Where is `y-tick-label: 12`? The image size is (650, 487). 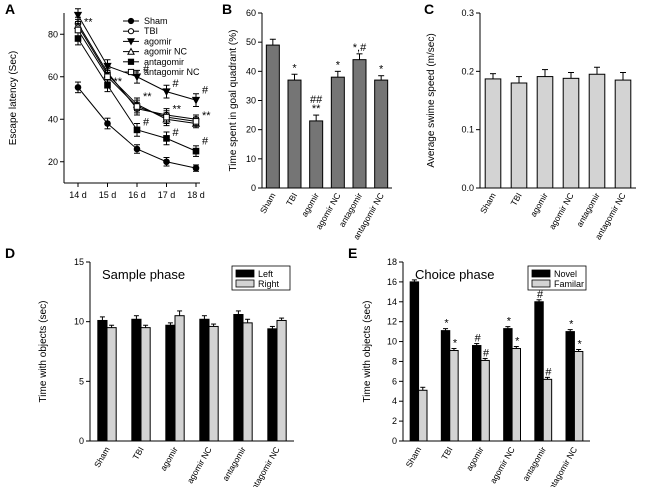
y-tick-label: 12 is located at coordinates (392, 322).